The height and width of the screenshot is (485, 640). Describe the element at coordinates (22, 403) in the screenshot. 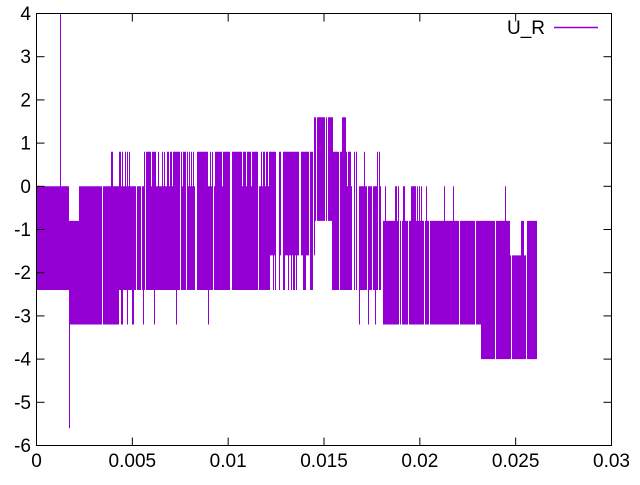

I see `y-tick-label: -5` at that location.